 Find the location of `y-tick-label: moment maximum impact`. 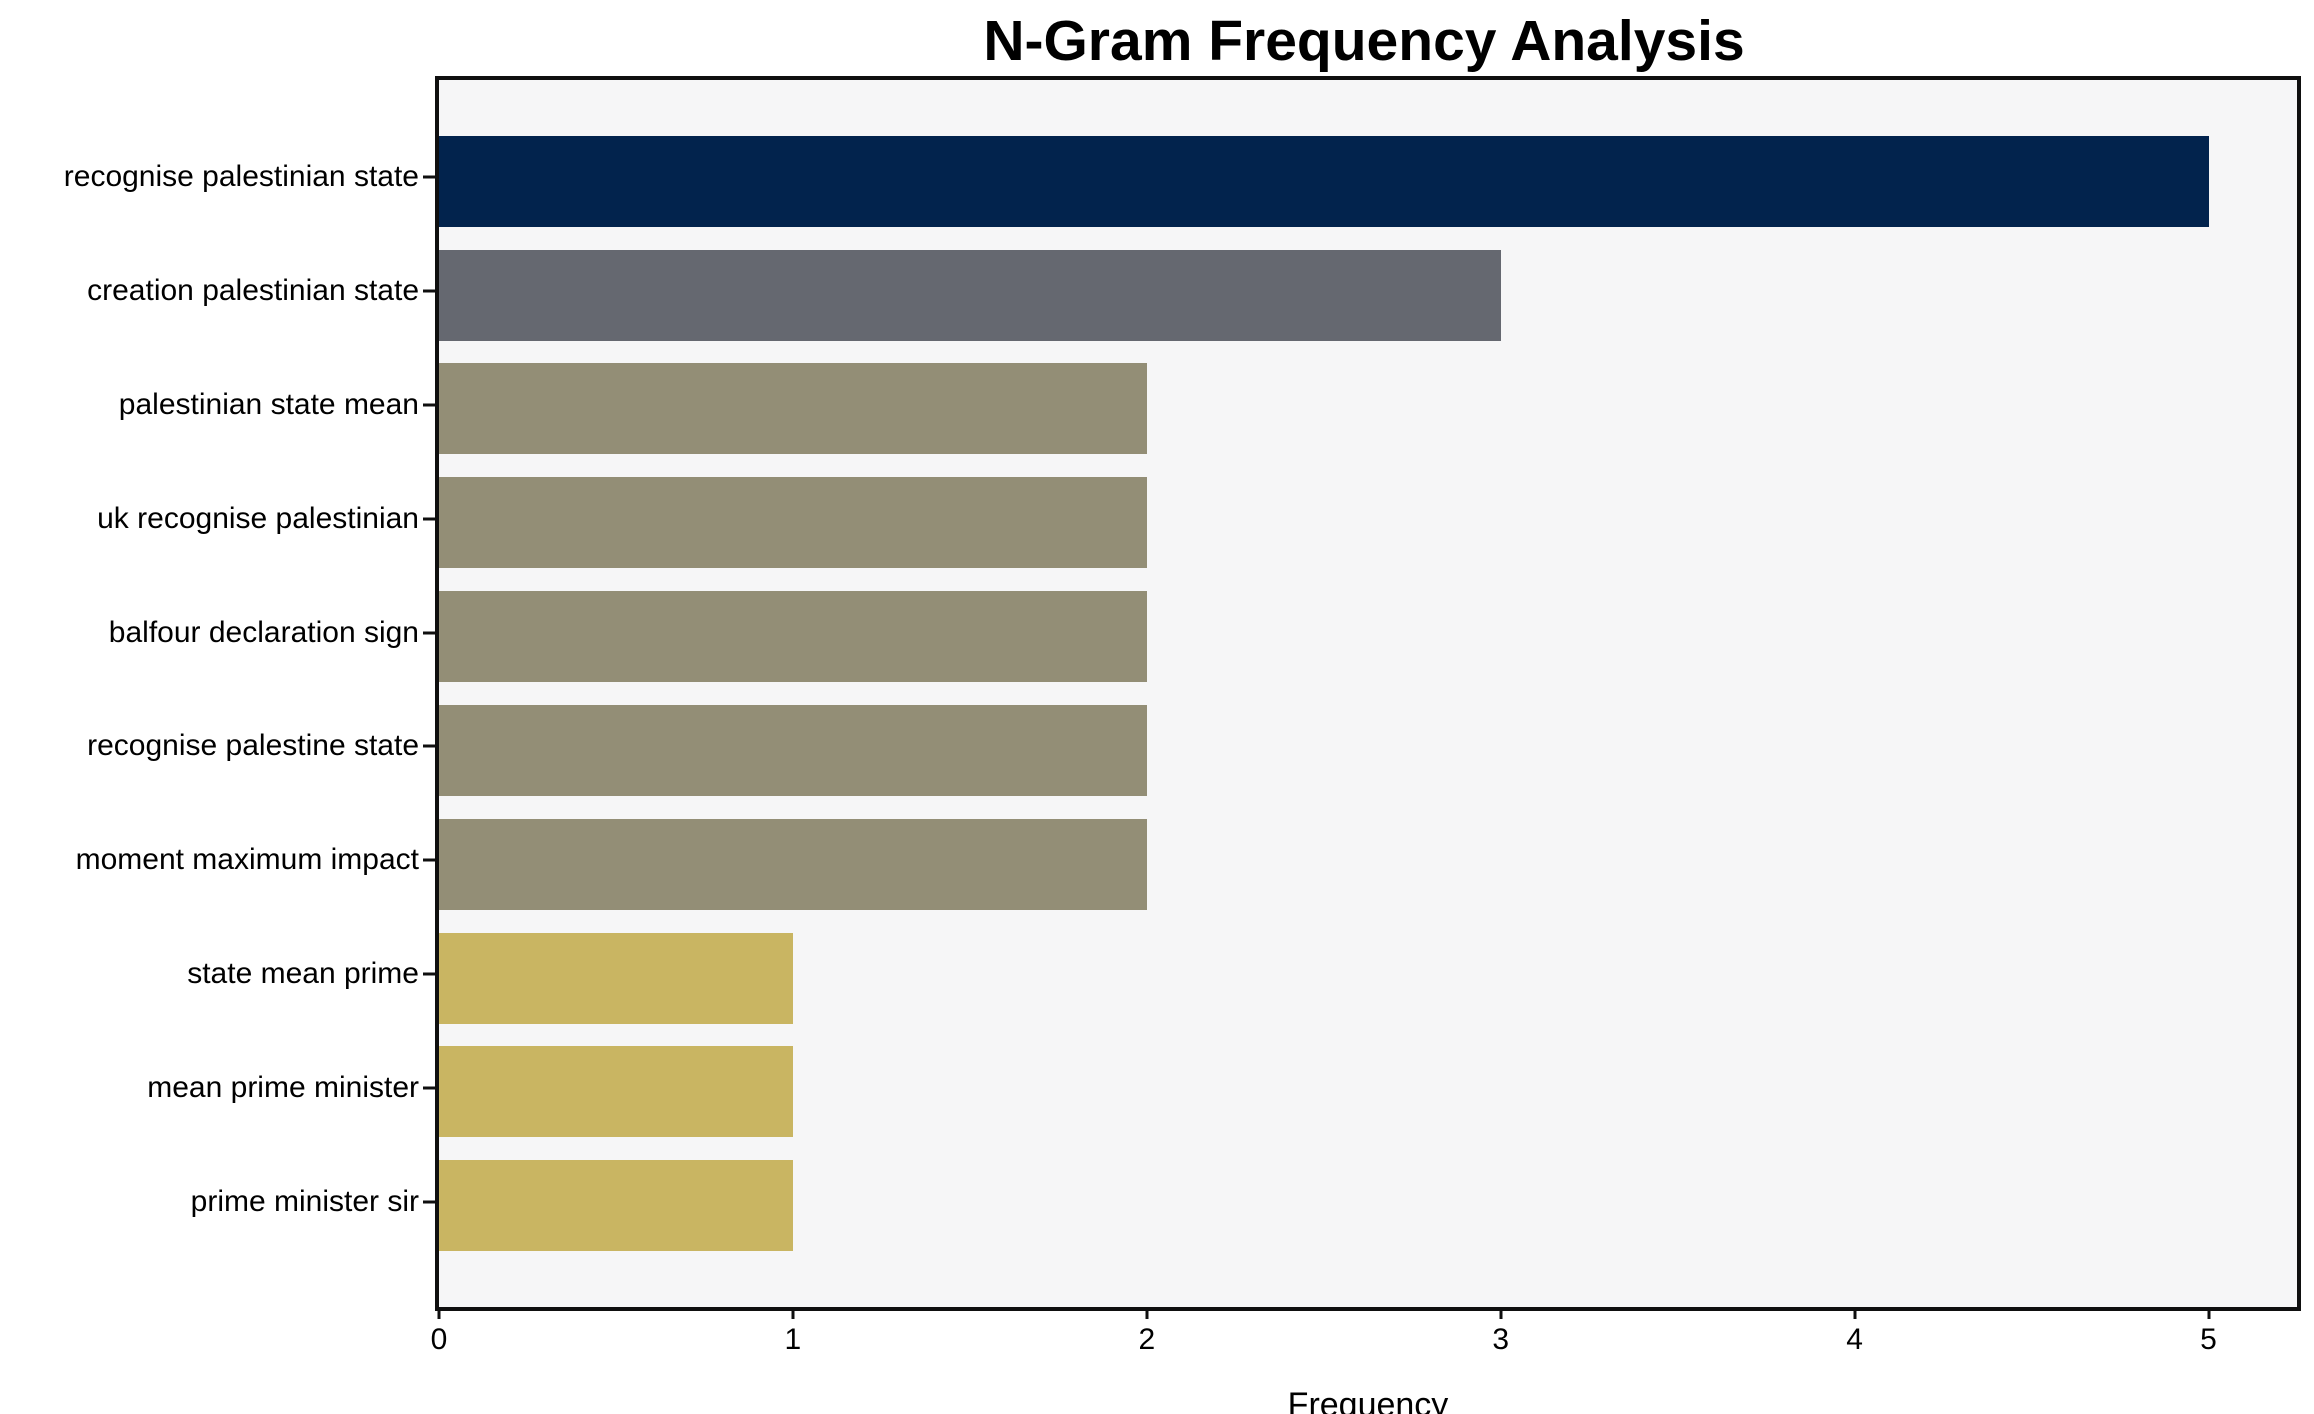

y-tick-label: moment maximum impact is located at coordinates (247, 860).